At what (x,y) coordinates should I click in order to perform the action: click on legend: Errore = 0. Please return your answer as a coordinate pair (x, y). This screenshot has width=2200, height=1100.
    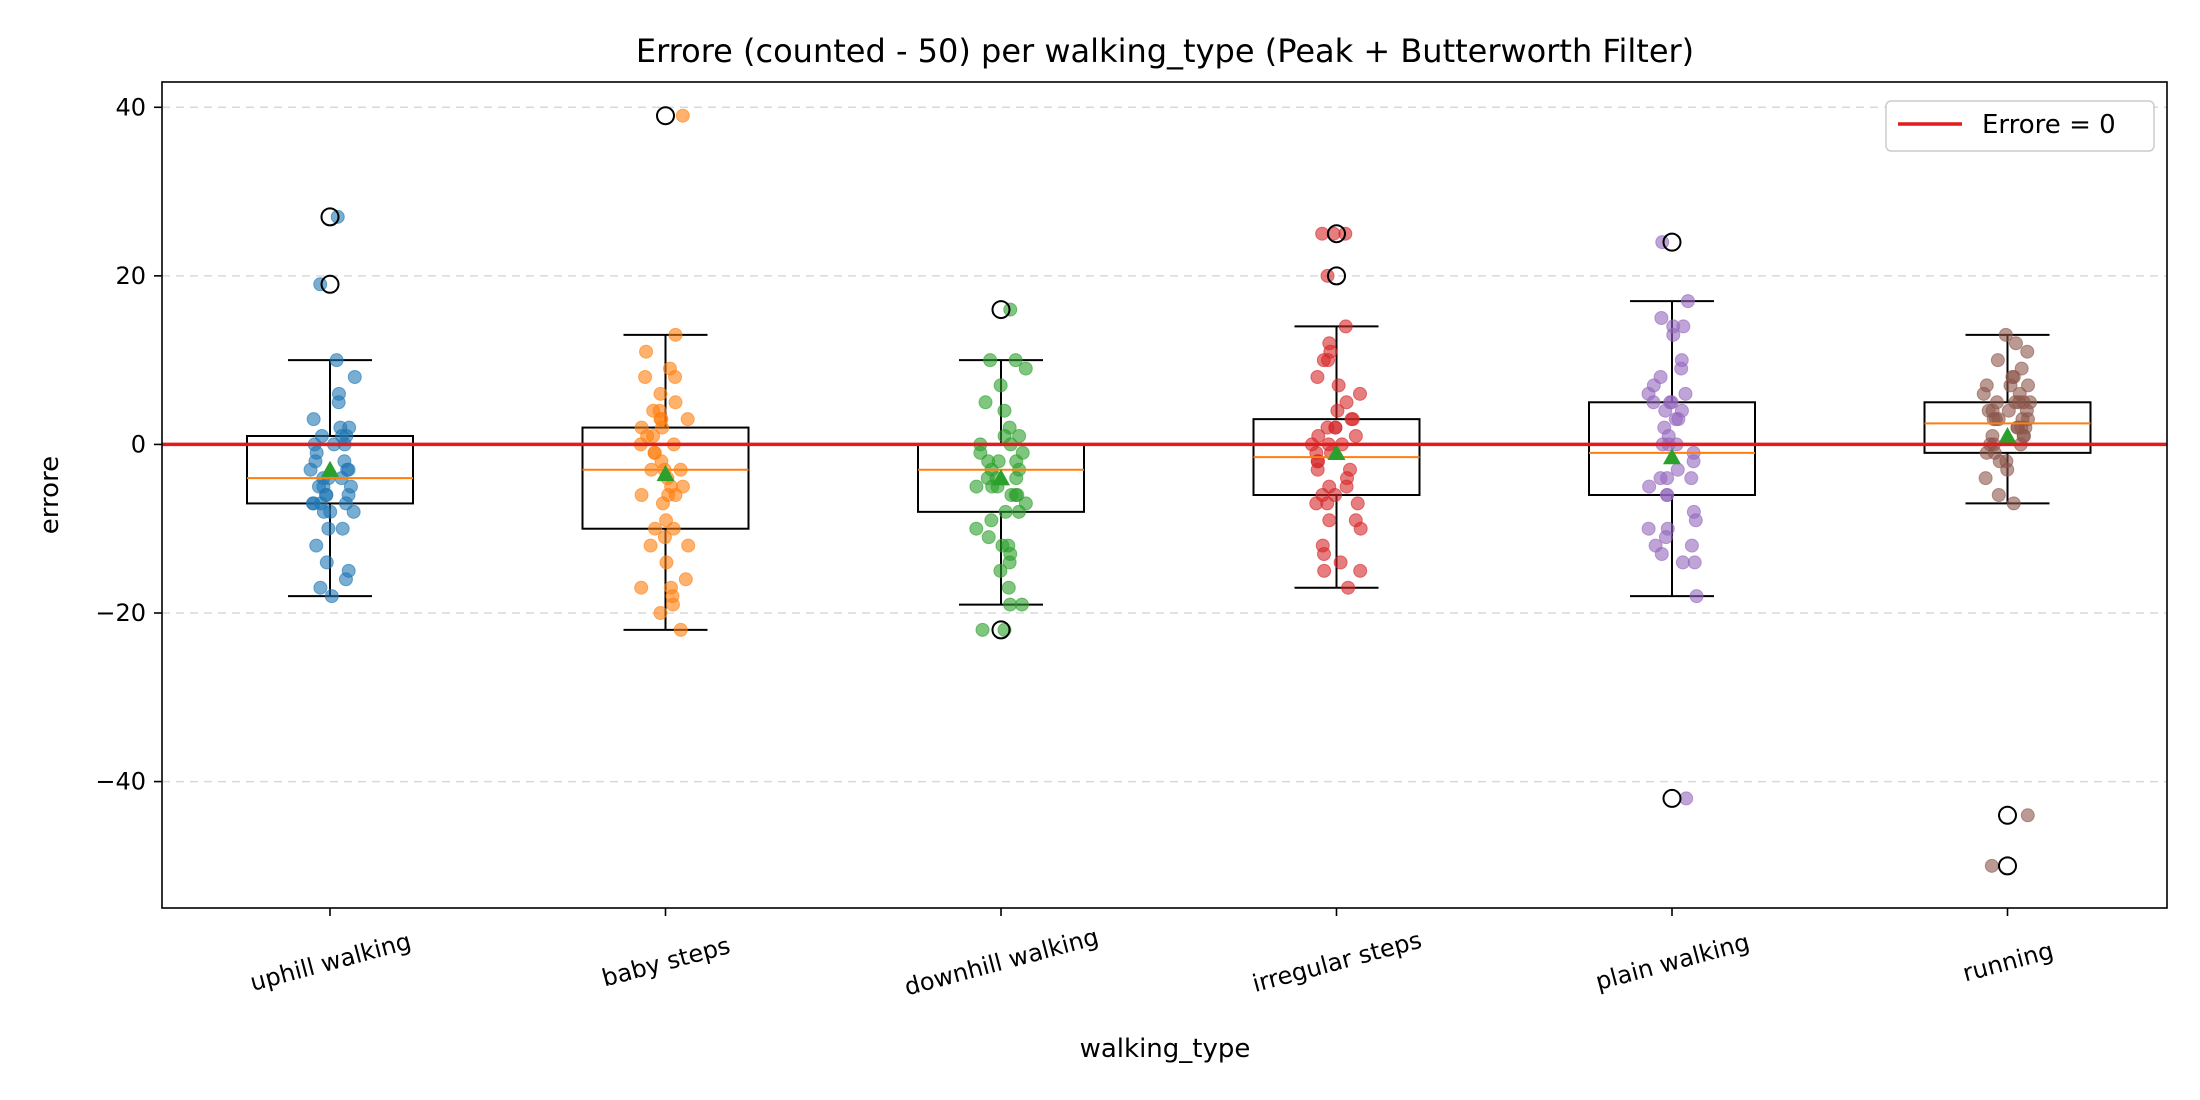
    Looking at the image, I should click on (2020, 126).